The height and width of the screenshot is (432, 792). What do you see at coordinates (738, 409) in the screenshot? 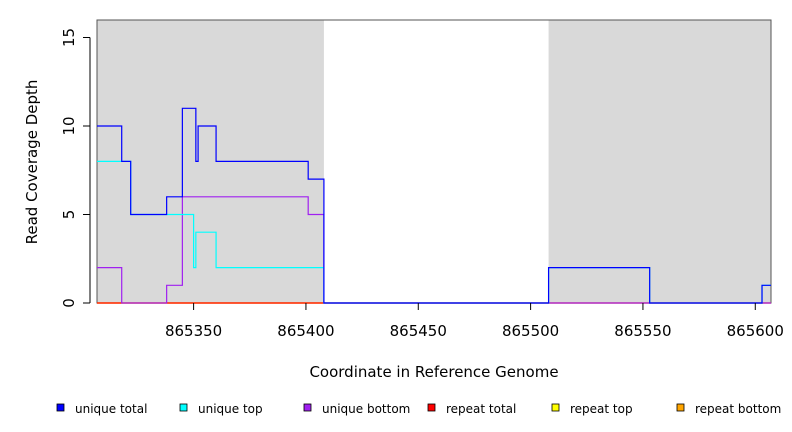
I see `legend-label-repeat-bottom: repeat bottom` at bounding box center [738, 409].